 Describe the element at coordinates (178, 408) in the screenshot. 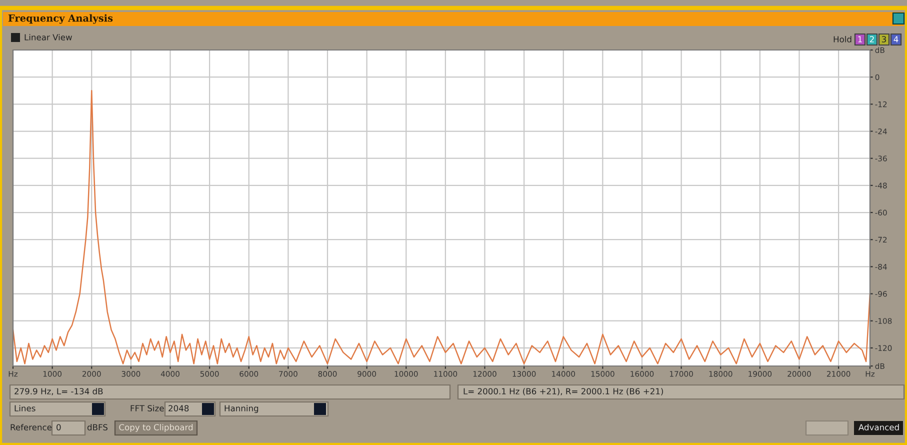

I see `text: 2048` at that location.